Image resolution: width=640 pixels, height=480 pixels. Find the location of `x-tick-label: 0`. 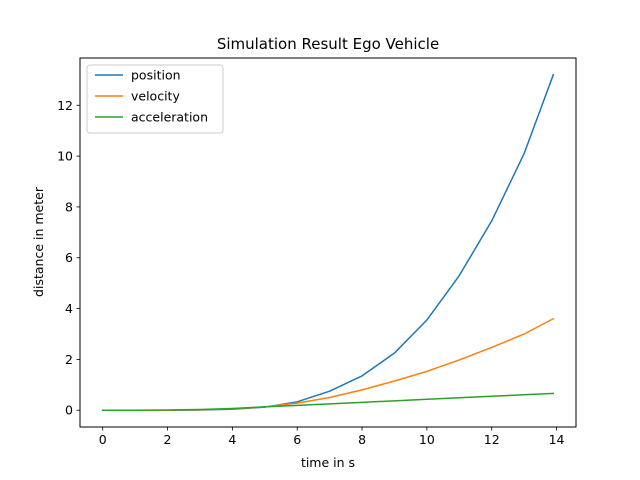

x-tick-label: 0 is located at coordinates (103, 439).